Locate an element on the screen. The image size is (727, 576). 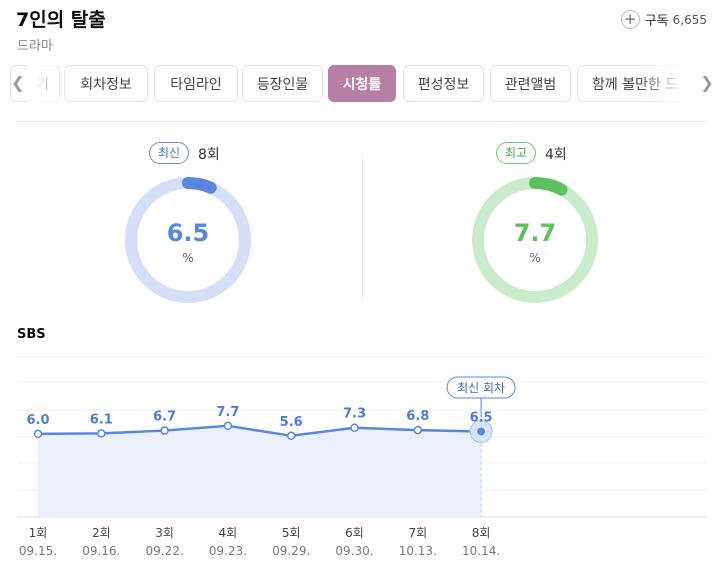
subscribe-label: 구독 is located at coordinates (656, 21).